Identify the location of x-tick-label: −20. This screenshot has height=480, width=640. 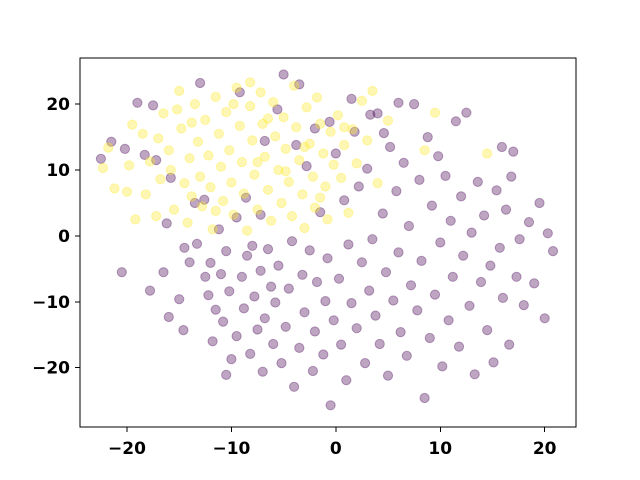
(127, 449).